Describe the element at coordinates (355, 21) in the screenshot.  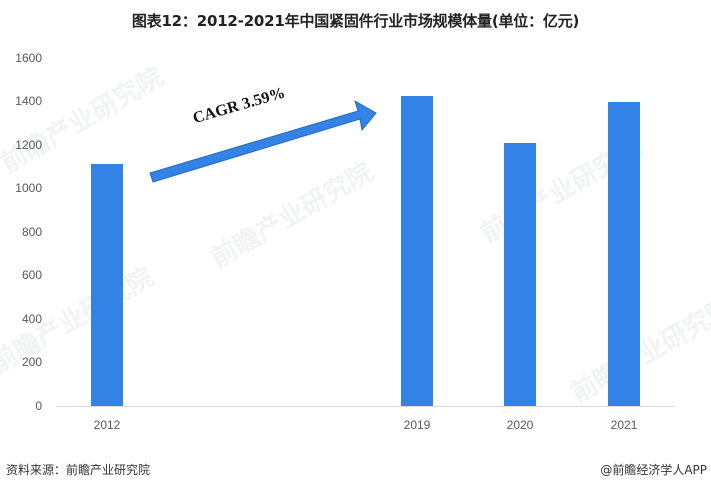
I see `chart-title: 图表12：2012-2021年中国紧固件行业市场规模体量(单位：亿元)` at that location.